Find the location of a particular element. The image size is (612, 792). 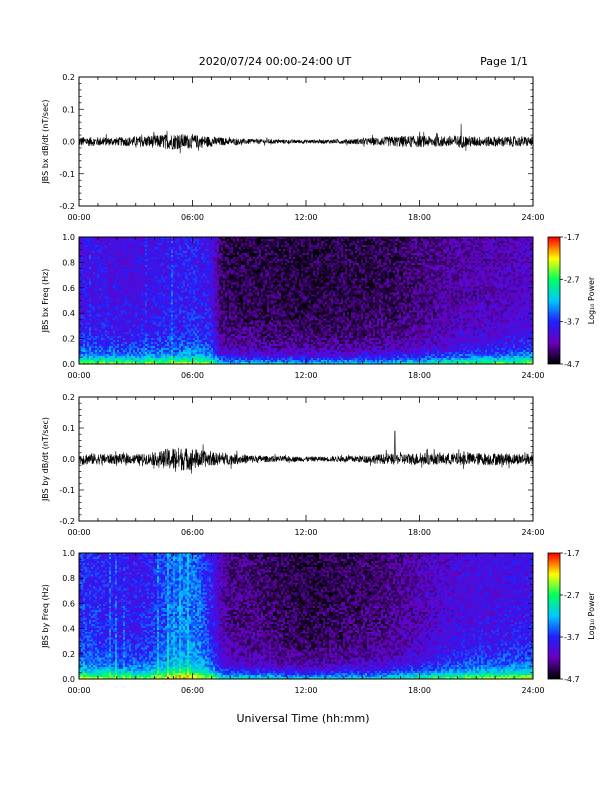

plot-frame is located at coordinates (306, 459).